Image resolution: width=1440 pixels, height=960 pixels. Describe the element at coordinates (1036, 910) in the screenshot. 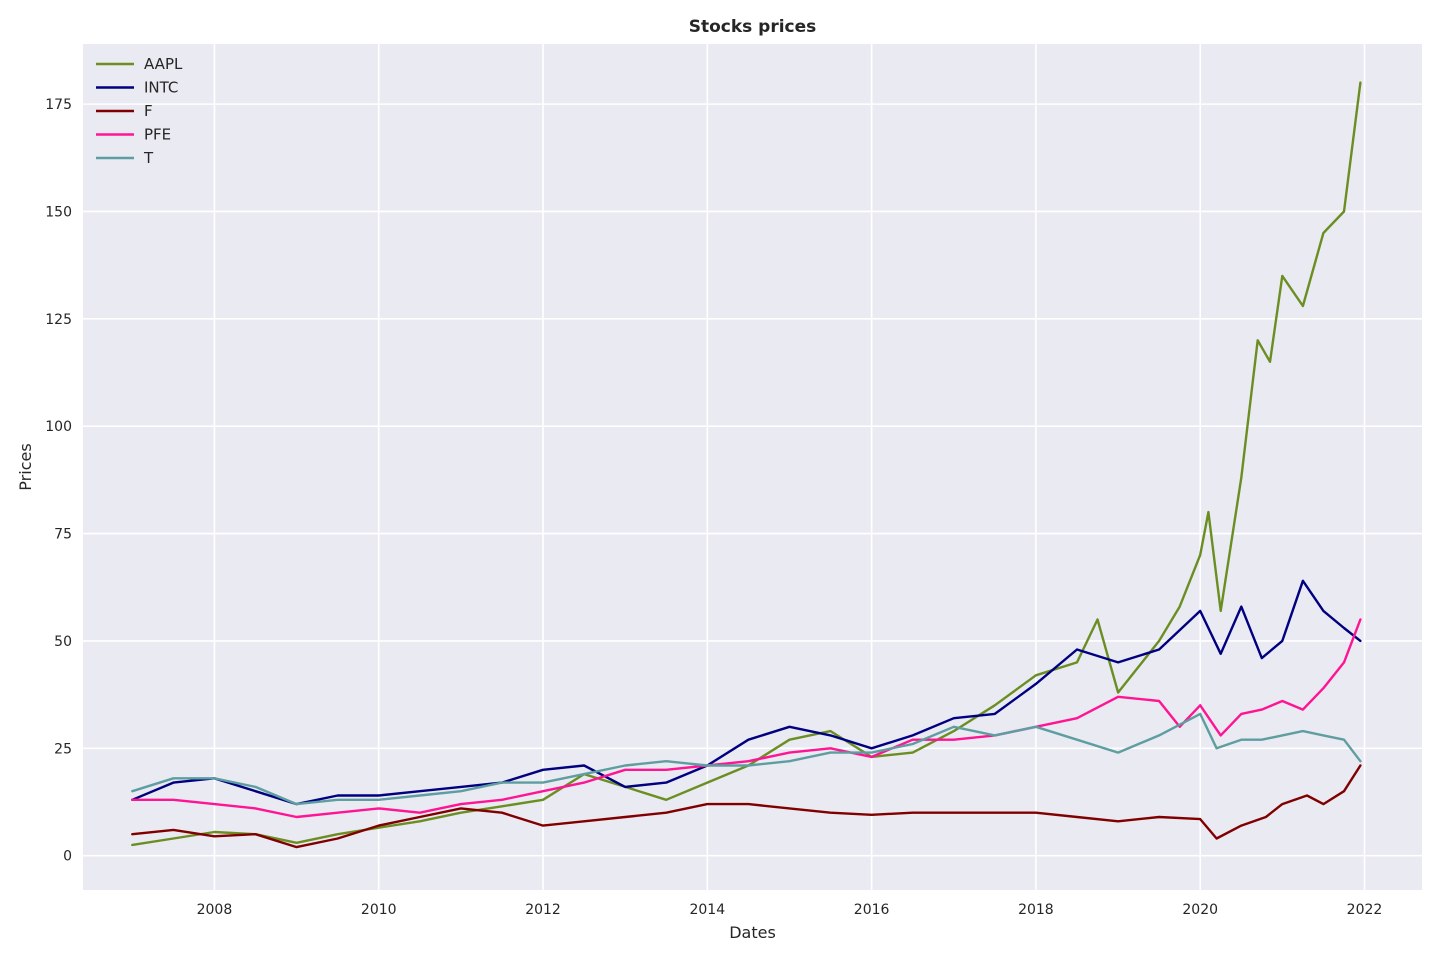

I see `x-tick-label: 2018` at that location.